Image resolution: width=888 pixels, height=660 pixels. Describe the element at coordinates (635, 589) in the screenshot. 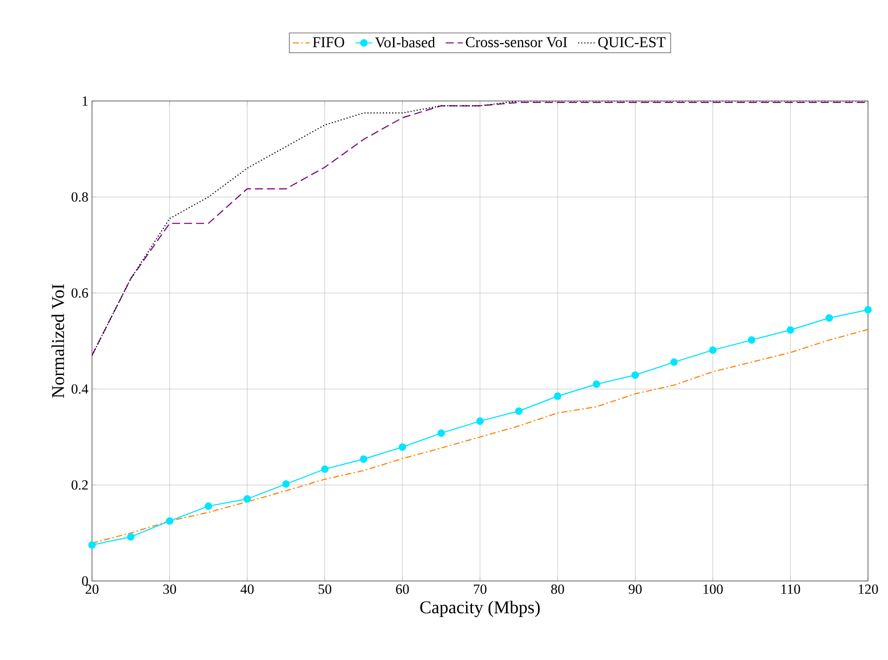

I see `x-tick-label: 90` at that location.